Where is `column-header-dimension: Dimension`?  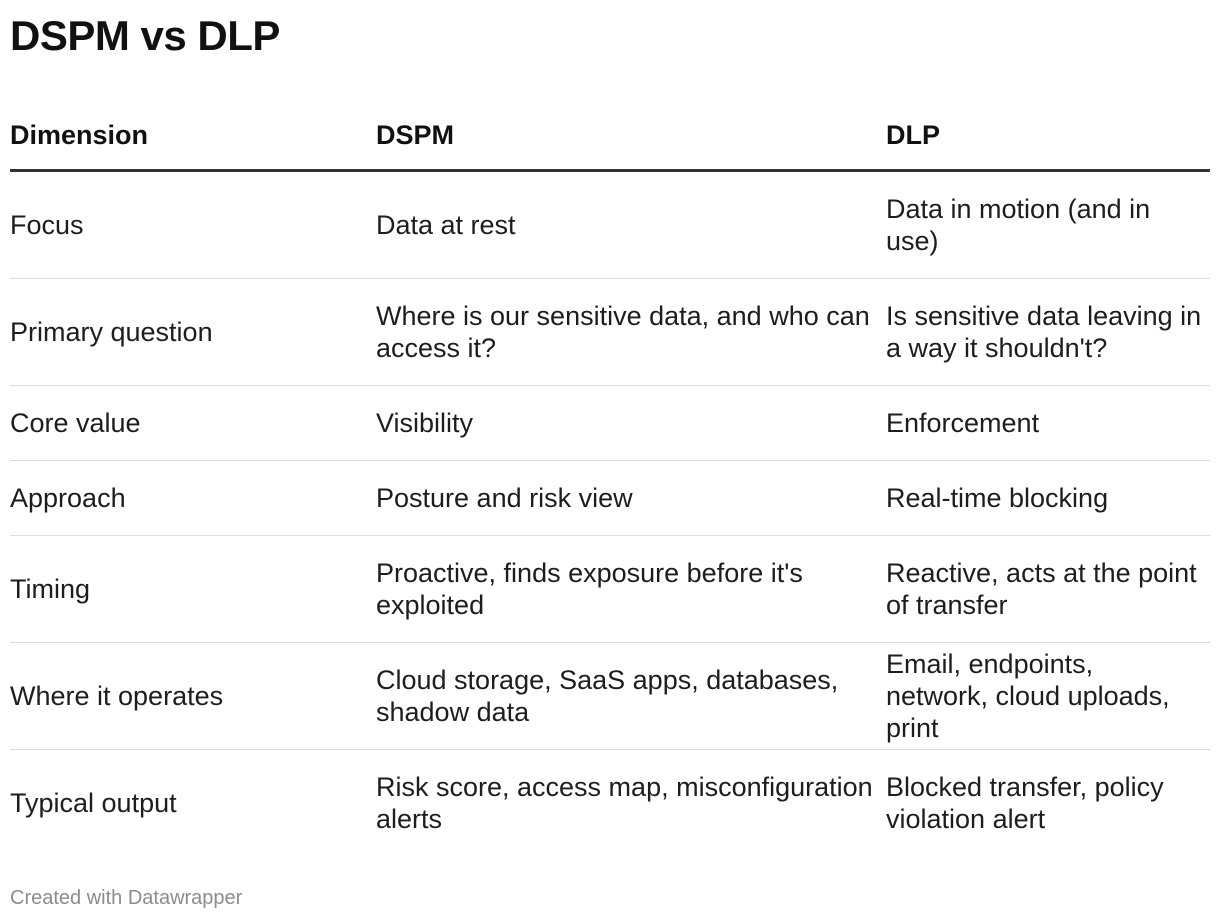 column-header-dimension: Dimension is located at coordinates (79, 134).